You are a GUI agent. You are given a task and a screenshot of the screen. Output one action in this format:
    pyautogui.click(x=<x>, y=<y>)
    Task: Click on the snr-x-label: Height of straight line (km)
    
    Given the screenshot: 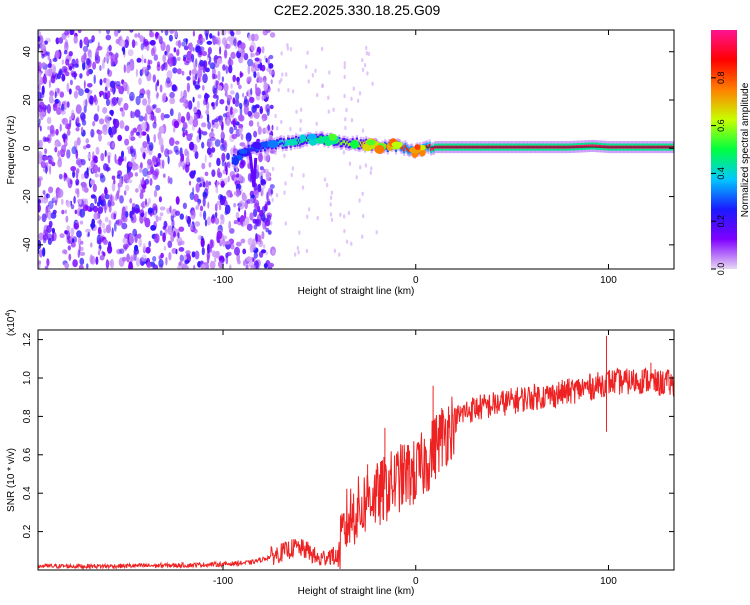 What is the action you would take?
    pyautogui.click(x=356, y=591)
    